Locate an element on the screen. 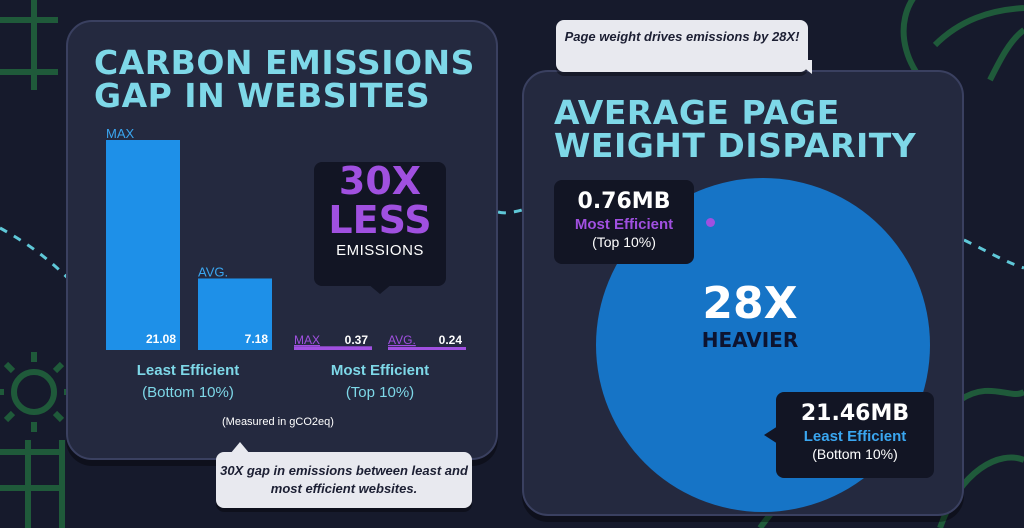 Image resolution: width=1024 pixels, height=528 pixels. less-emissions-callout: 30X LESS EMISSIONS is located at coordinates (380, 224).